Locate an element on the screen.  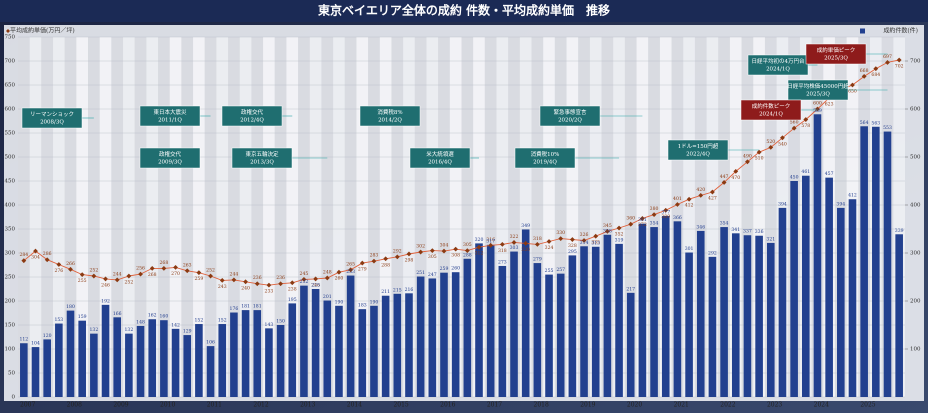
legend-bar: 成約件数(件) is located at coordinates (900, 31).